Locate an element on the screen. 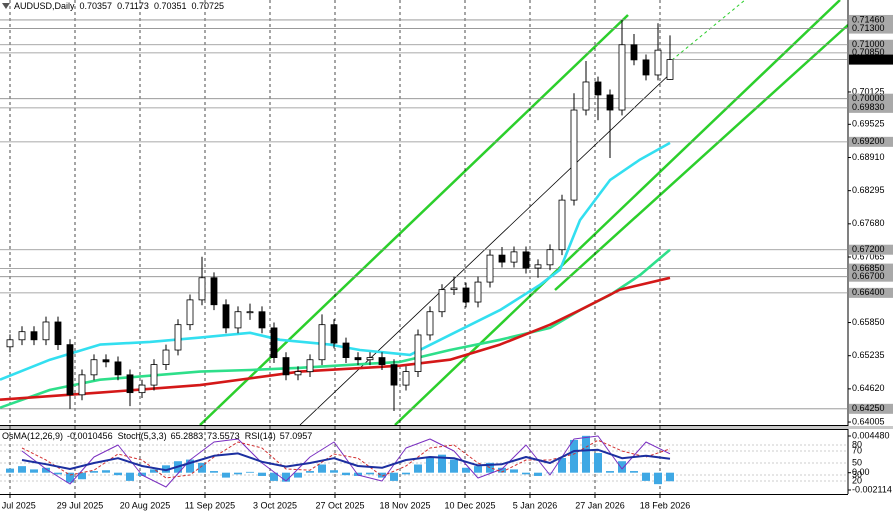 The image size is (893, 518). level-label: 0.66850 is located at coordinates (868, 268).